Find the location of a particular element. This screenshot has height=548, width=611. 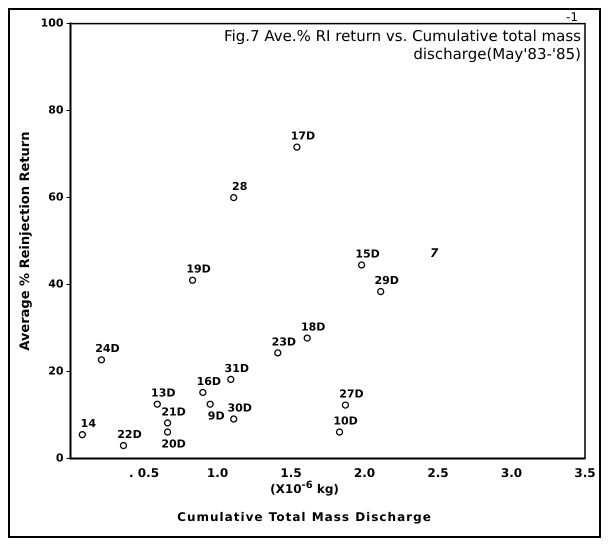

x-tick-label: 3.0 is located at coordinates (511, 473).